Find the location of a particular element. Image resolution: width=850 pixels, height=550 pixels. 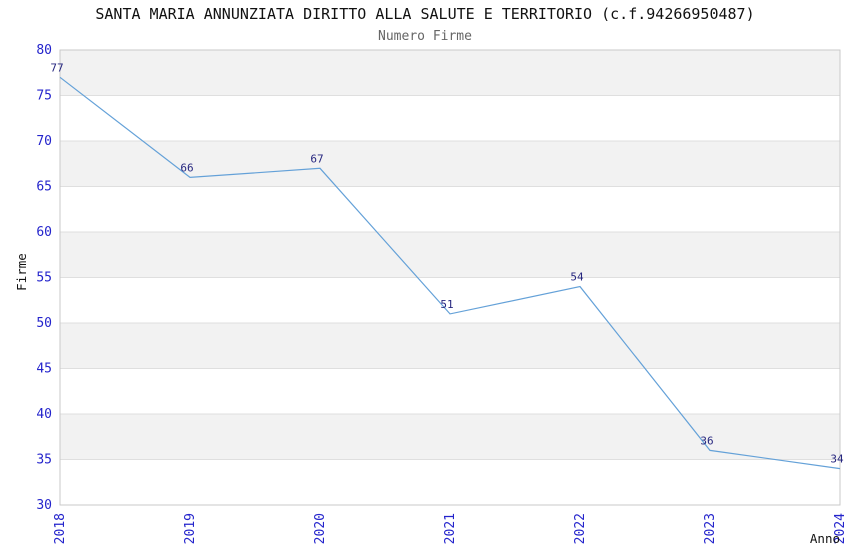

x-tick-label: 2024 is located at coordinates (840, 528).